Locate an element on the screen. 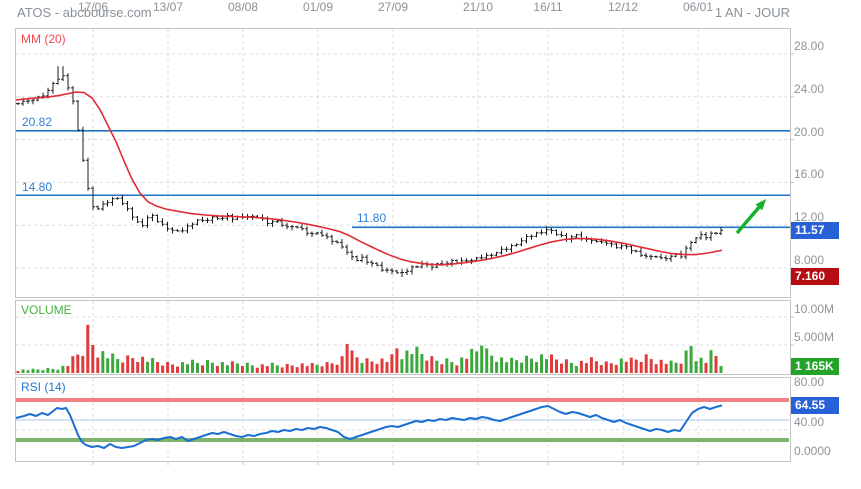 This screenshot has height=489, width=861. resistance-level-label-2082: 20.82 is located at coordinates (37, 122).